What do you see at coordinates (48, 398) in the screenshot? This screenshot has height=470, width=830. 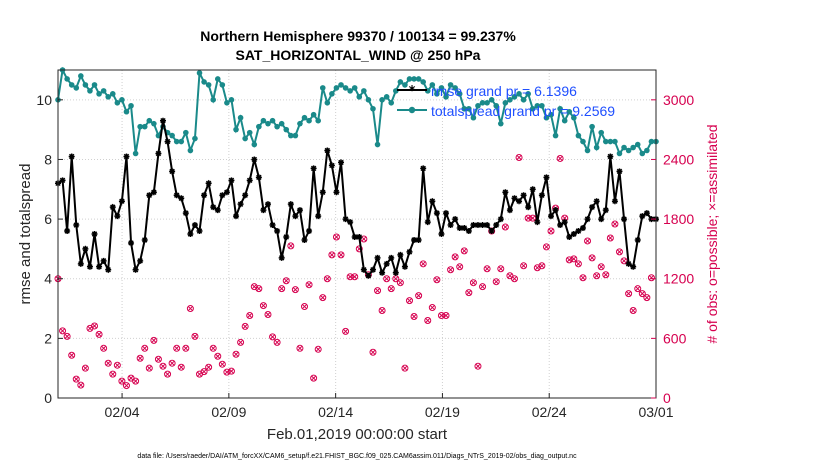 I see `y-tick-label: 0` at bounding box center [48, 398].